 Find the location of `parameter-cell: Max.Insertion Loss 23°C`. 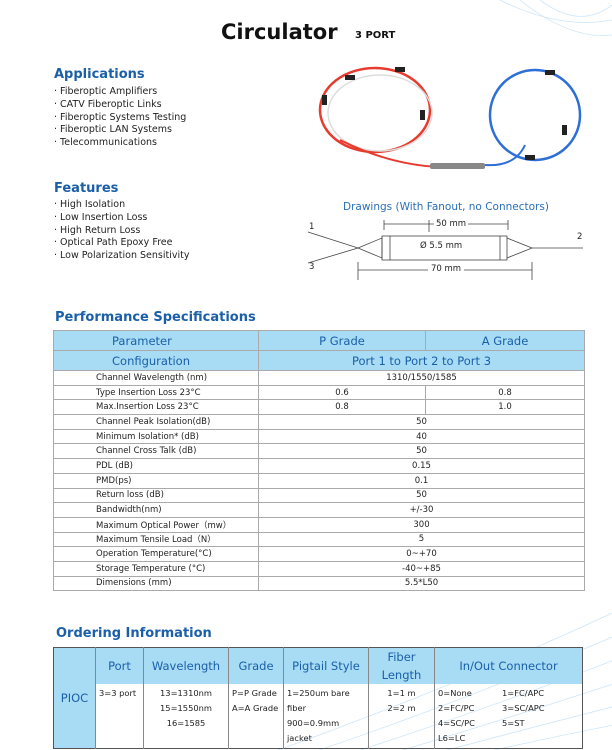

parameter-cell: Max.Insertion Loss 23°C is located at coordinates (156, 407).